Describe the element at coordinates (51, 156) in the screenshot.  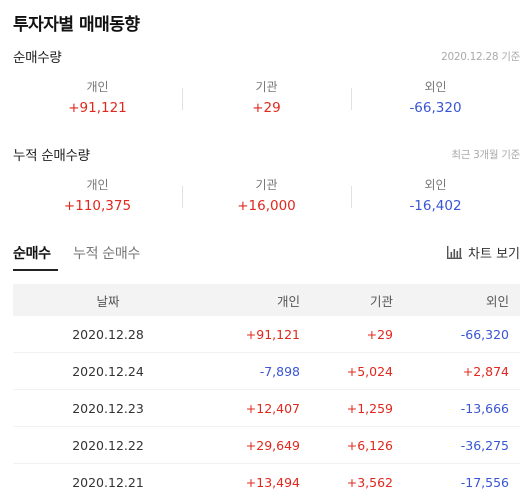
I see `cumulative-title: 누적 순매수량` at that location.